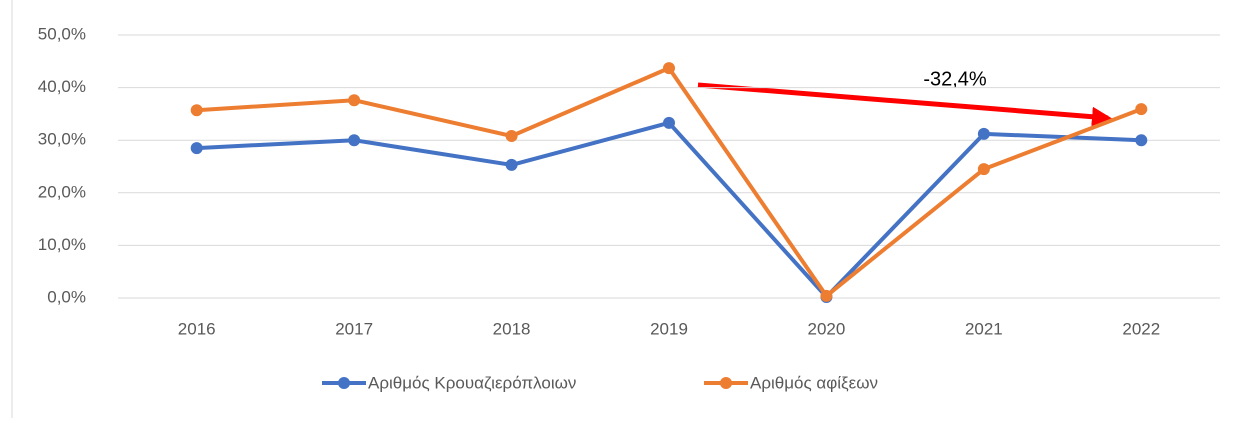 Image resolution: width=1240 pixels, height=423 pixels. What do you see at coordinates (472, 382) in the screenshot?
I see `legend-label: Αριθμός Κρουαζιερόπλοιων` at bounding box center [472, 382].